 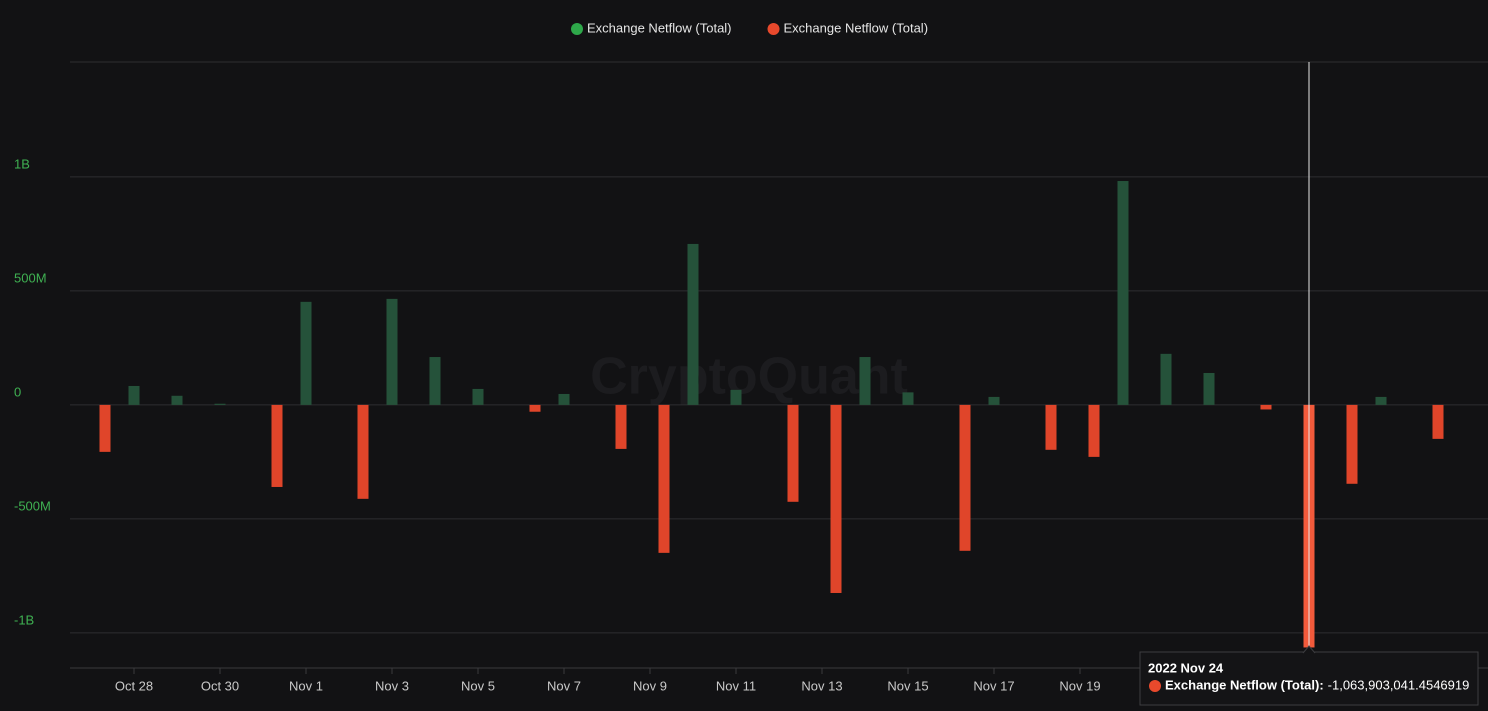 I want to click on x-tick-label: Oct 30, so click(x=220, y=685).